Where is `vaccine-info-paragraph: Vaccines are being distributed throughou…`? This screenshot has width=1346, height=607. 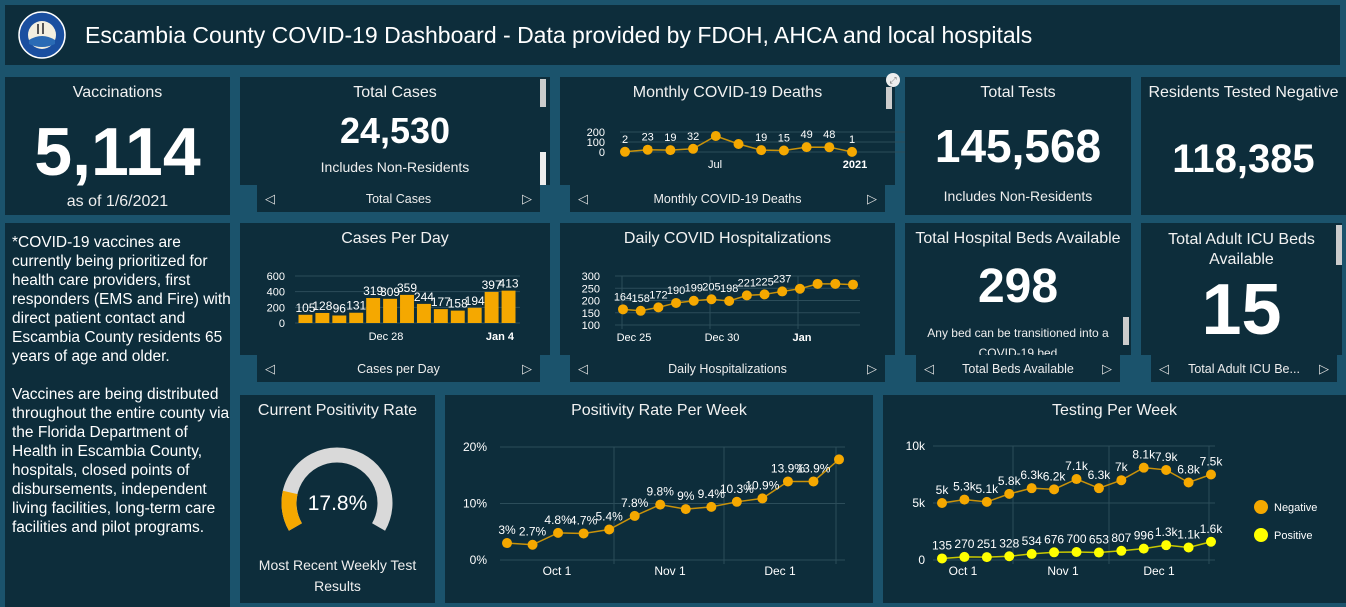 vaccine-info-paragraph: Vaccines are being distributed throughou… is located at coordinates (121, 461).